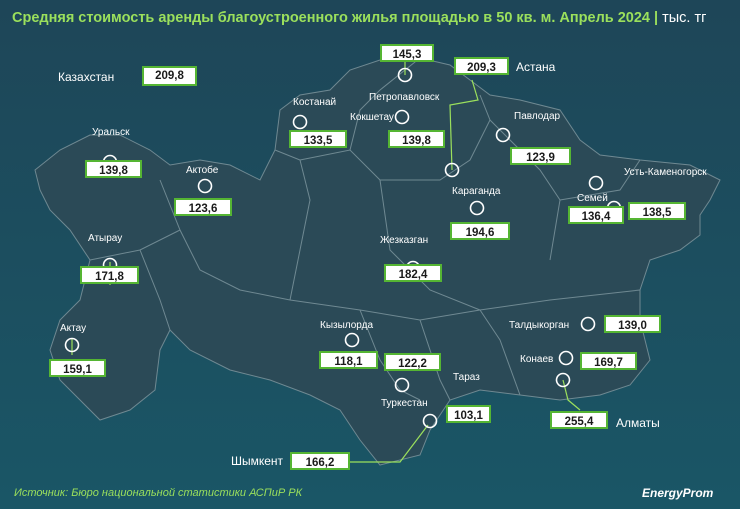 Image resolution: width=740 pixels, height=509 pixels. What do you see at coordinates (537, 116) in the screenshot?
I see `city-label-pavlodar: Павлодар` at bounding box center [537, 116].